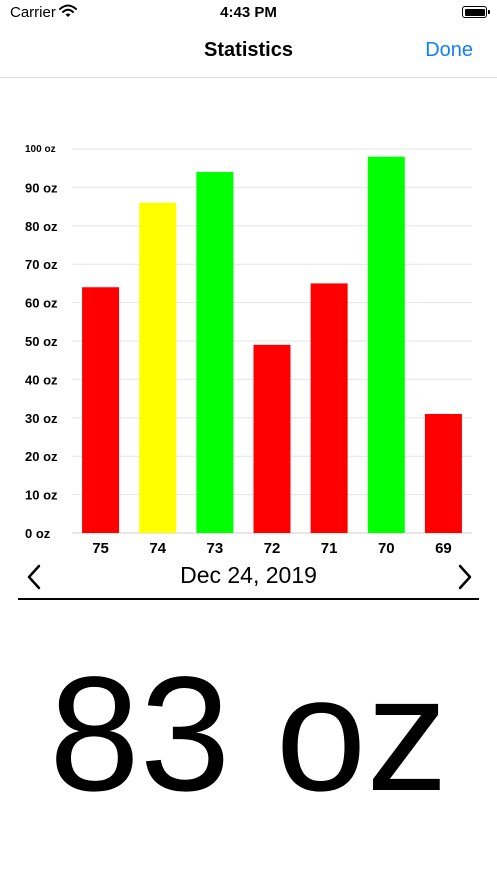 Image resolution: width=497 pixels, height=883 pixels. I want to click on y-tick-label: 70 oz, so click(41, 264).